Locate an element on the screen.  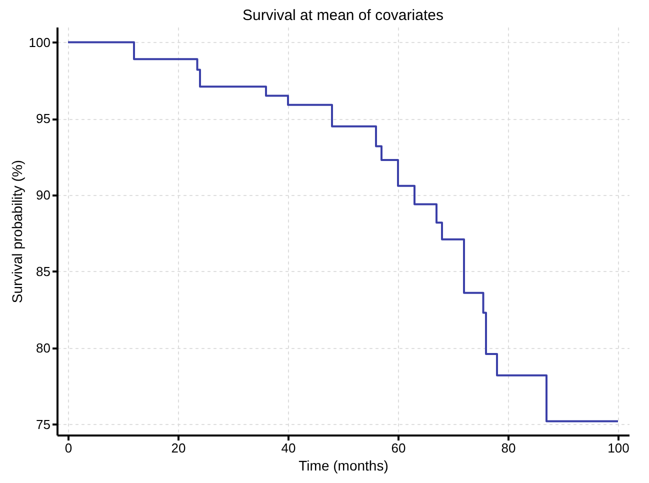
x-axis-title: Time (months) is located at coordinates (343, 466).